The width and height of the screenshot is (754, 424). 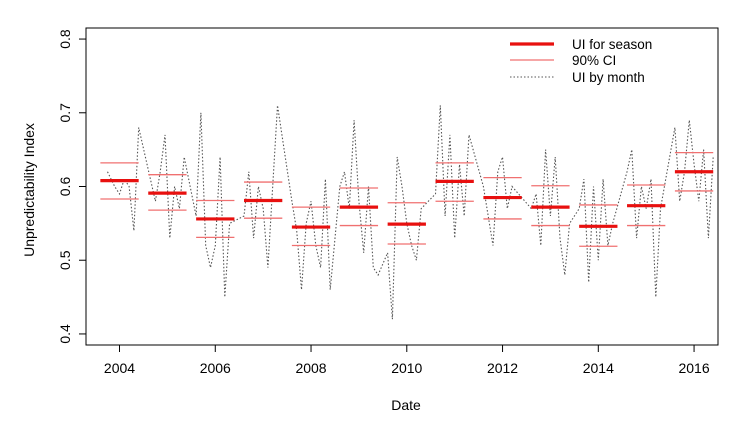 I want to click on x-tick-label: 2004, so click(x=119, y=368).